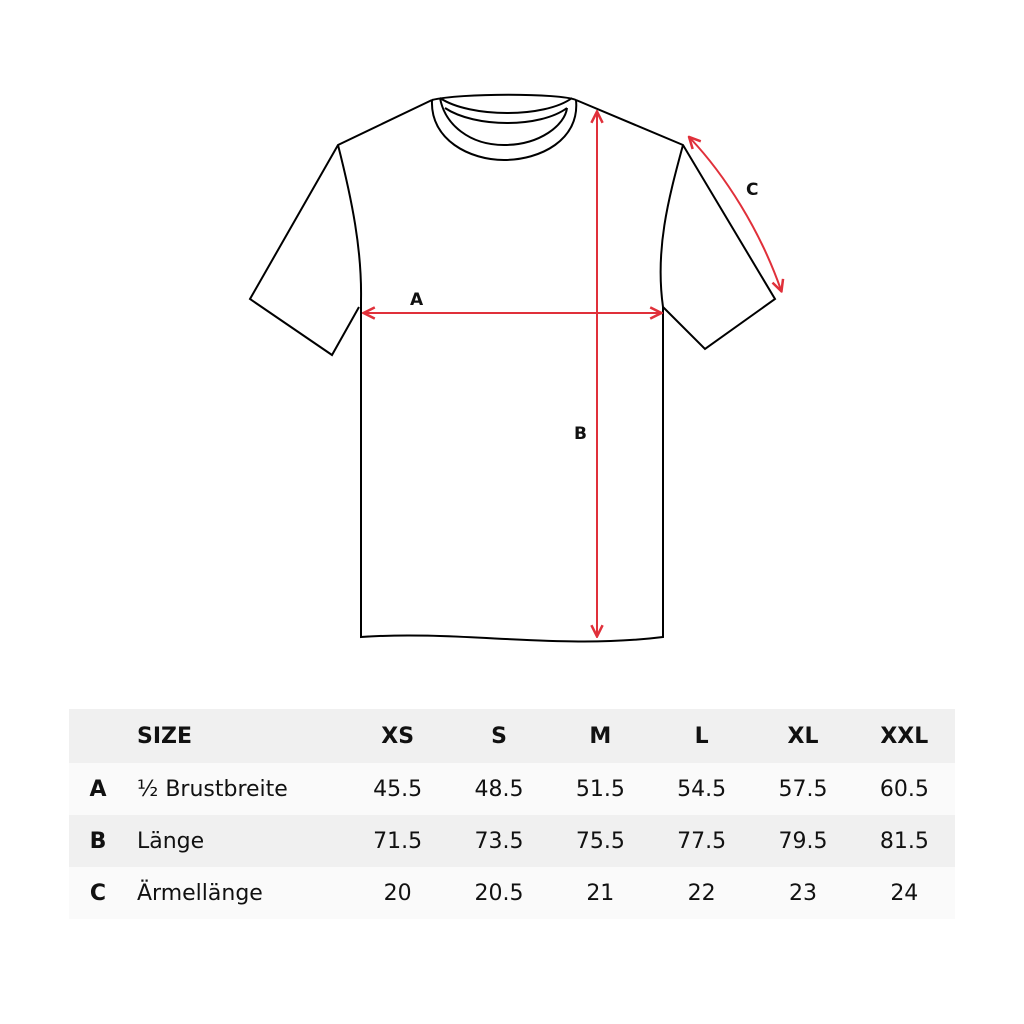 This screenshot has width=1024, height=1024. Describe the element at coordinates (580, 434) in the screenshot. I see `label-b: B` at that location.